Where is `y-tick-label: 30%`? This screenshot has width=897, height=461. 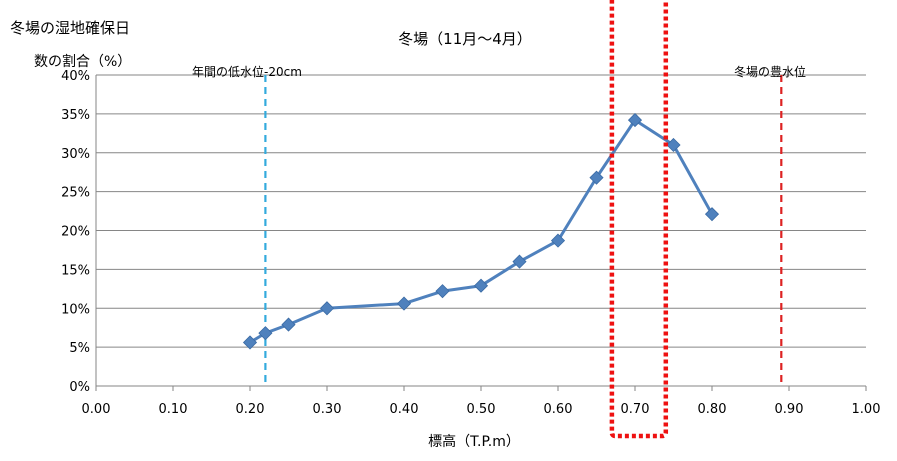 y-tick-label: 30% is located at coordinates (75, 154).